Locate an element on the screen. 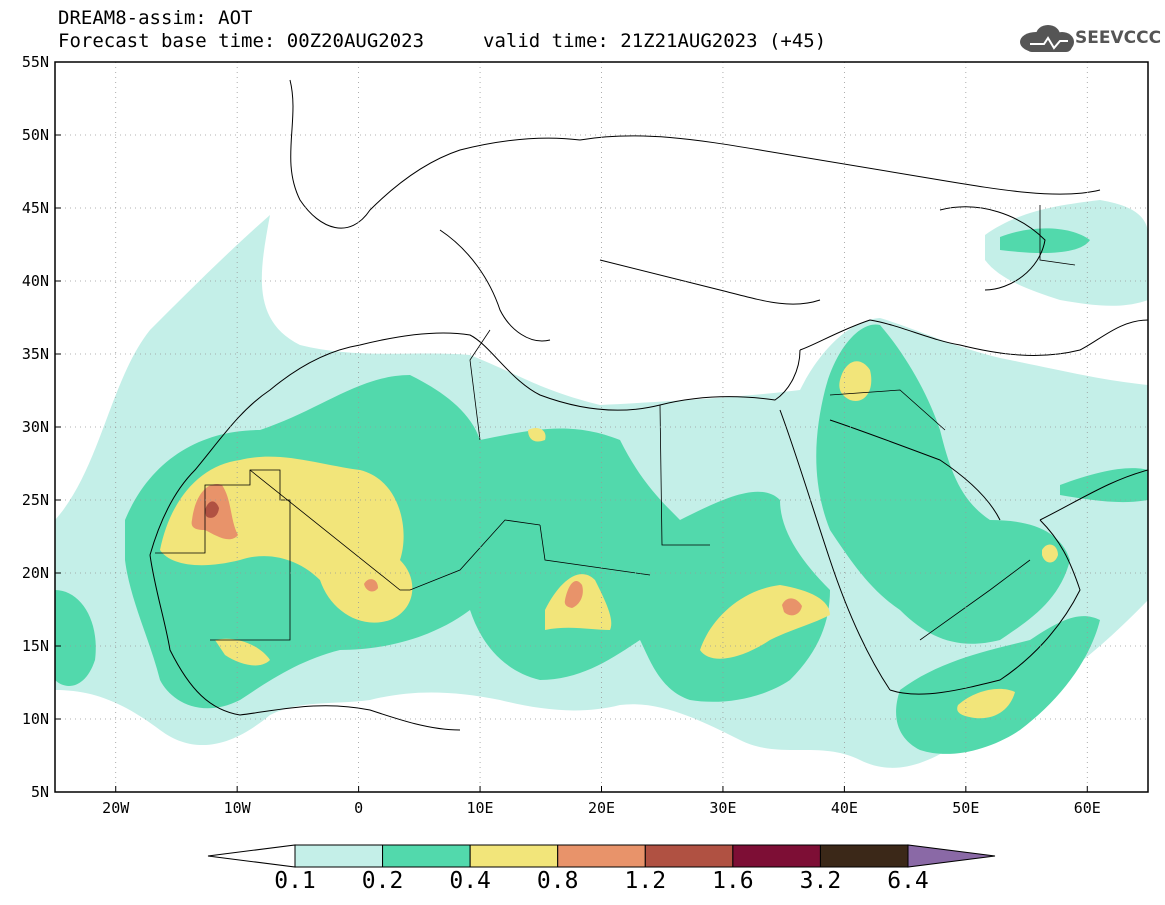 This screenshot has height=905, width=1165. colorbar-level-label: 0.4 is located at coordinates (470, 881).